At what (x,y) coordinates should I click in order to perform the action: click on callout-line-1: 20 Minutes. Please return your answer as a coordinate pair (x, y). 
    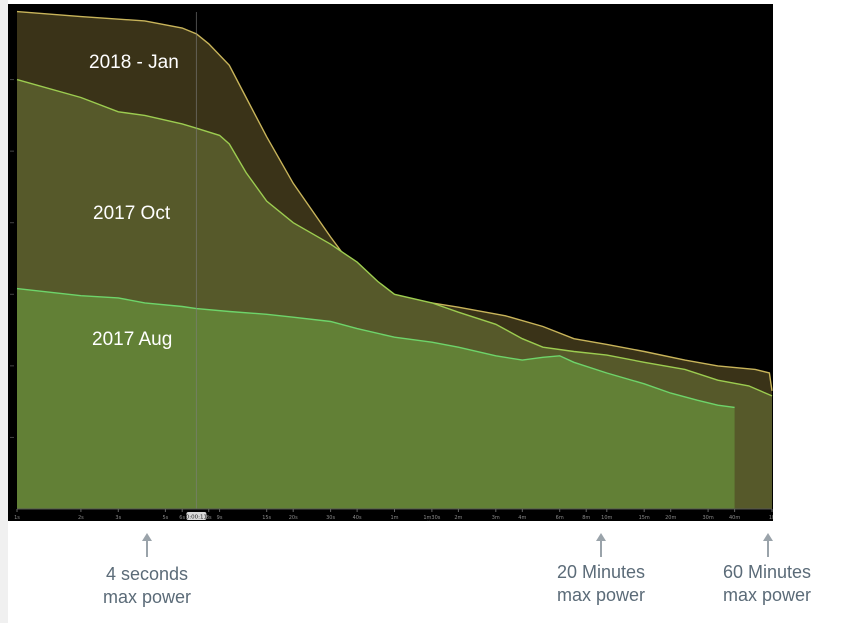
    Looking at the image, I should click on (601, 572).